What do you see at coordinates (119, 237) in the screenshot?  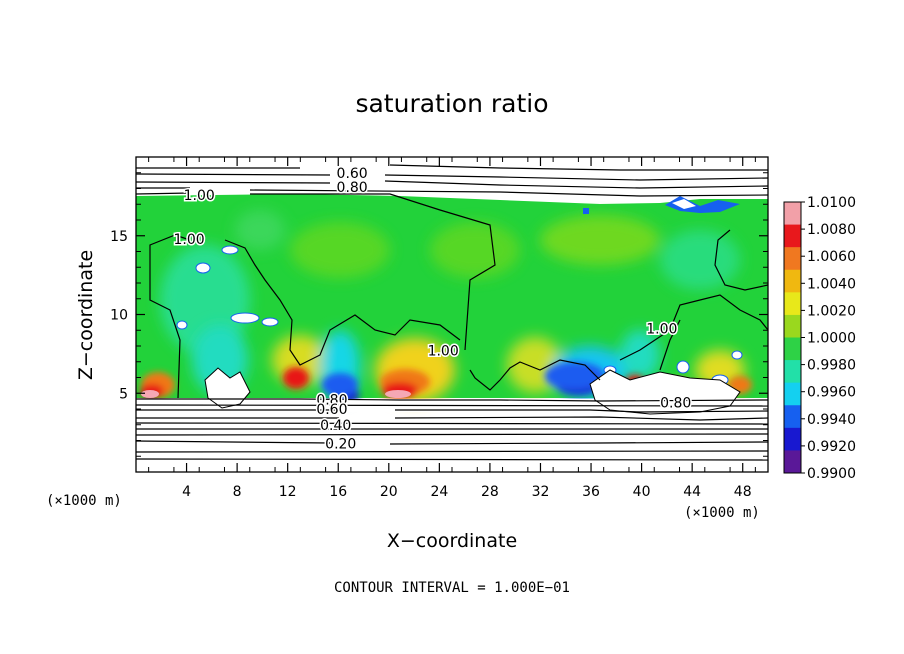 I see `y-tick-label: 15` at bounding box center [119, 237].